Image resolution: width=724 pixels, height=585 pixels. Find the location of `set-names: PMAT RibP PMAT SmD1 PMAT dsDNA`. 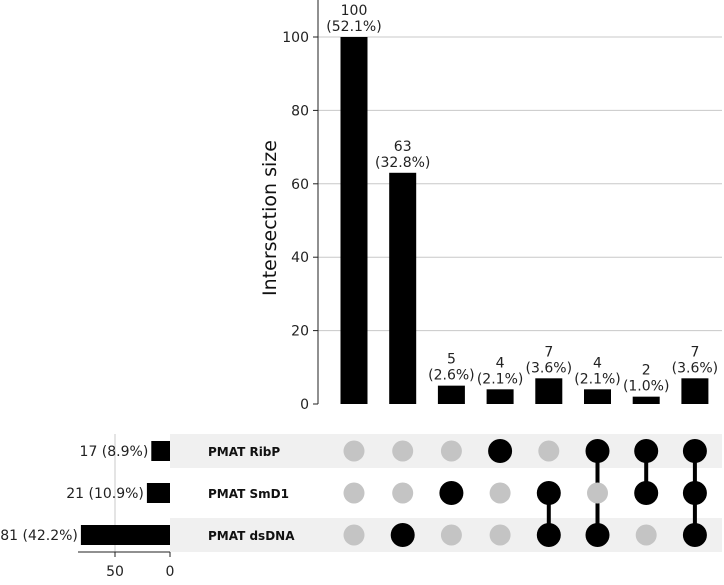

set-names: PMAT RibP PMAT SmD1 PMAT dsDNA is located at coordinates (251, 494).